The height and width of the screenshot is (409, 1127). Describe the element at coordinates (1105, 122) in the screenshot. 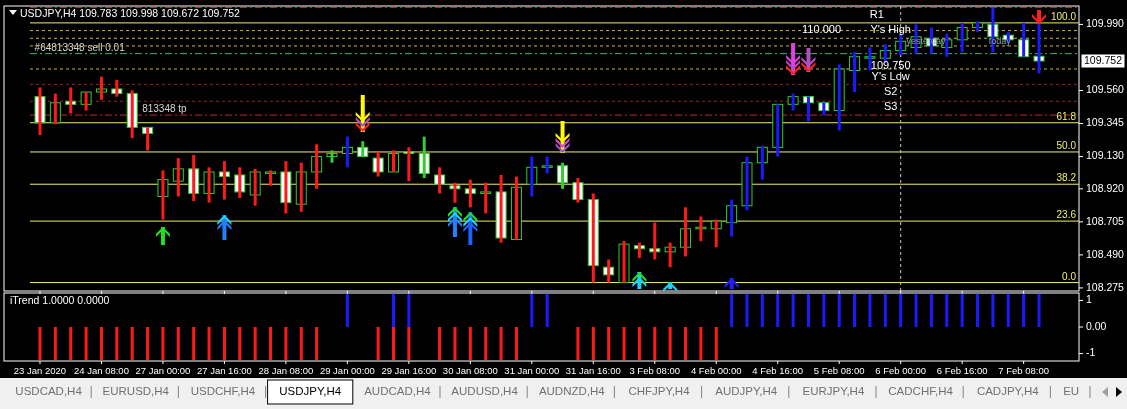

I see `y-tick-label: 109.345` at that location.